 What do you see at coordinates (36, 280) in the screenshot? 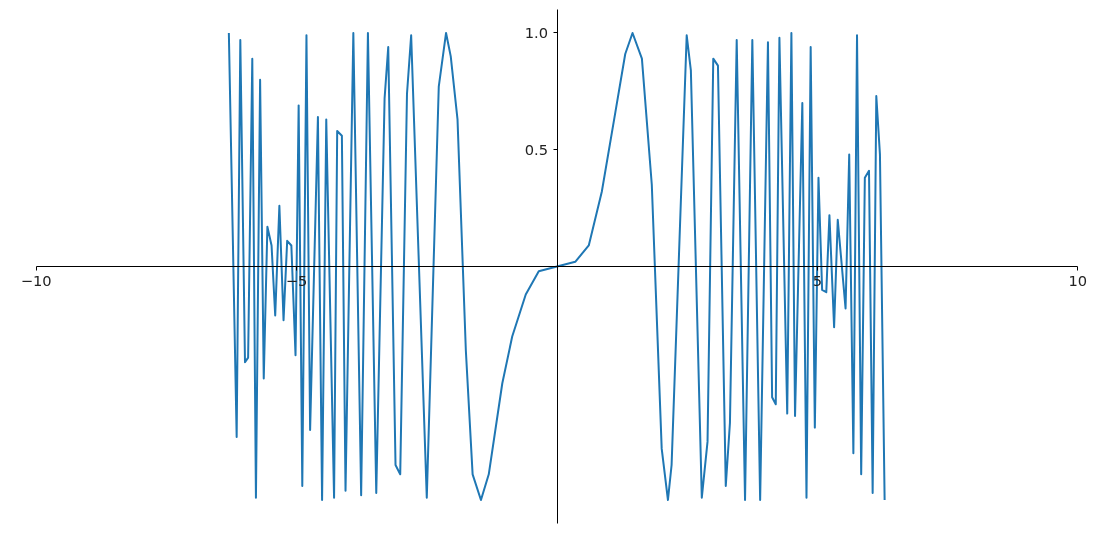
I see `x-tick-label: −10` at bounding box center [36, 280].